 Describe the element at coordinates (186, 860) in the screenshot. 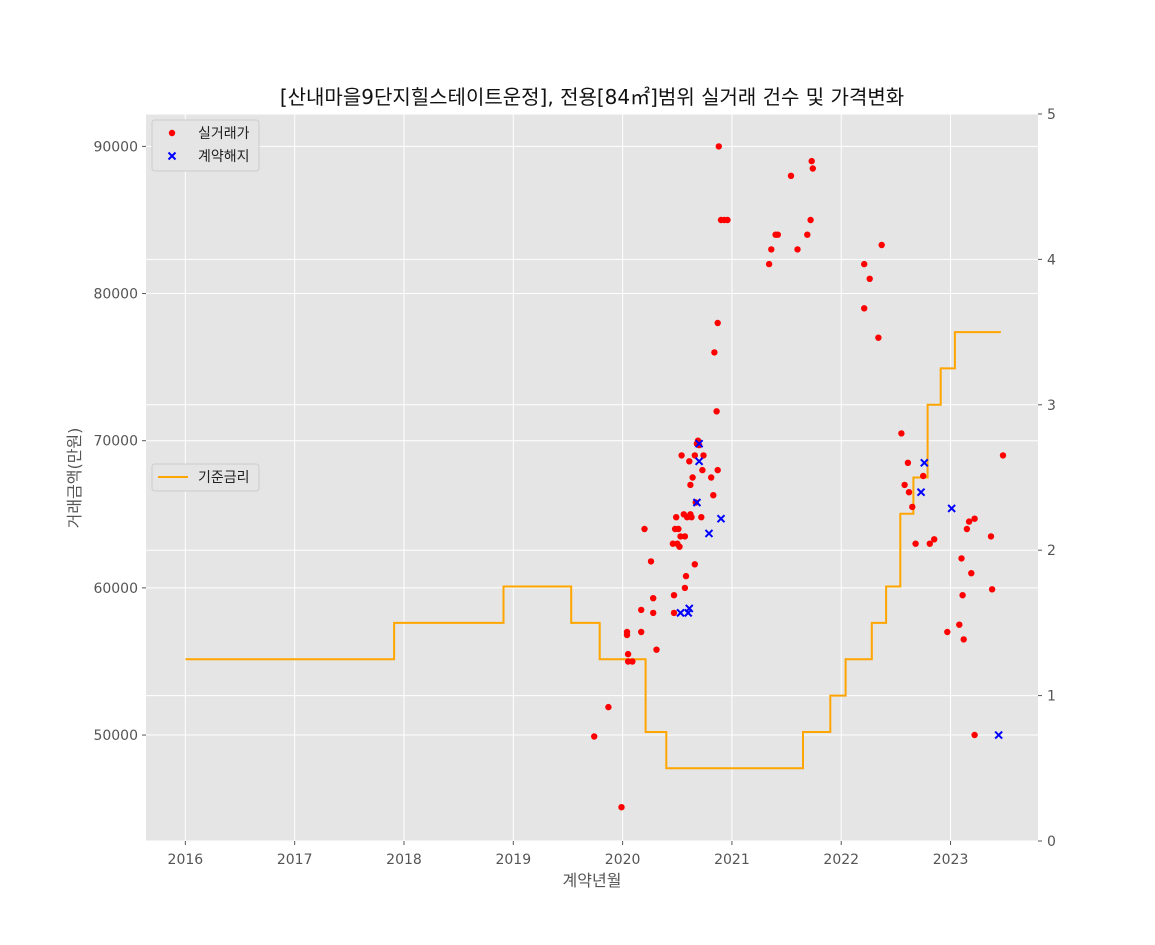

I see `x-tick-label: 2016` at that location.